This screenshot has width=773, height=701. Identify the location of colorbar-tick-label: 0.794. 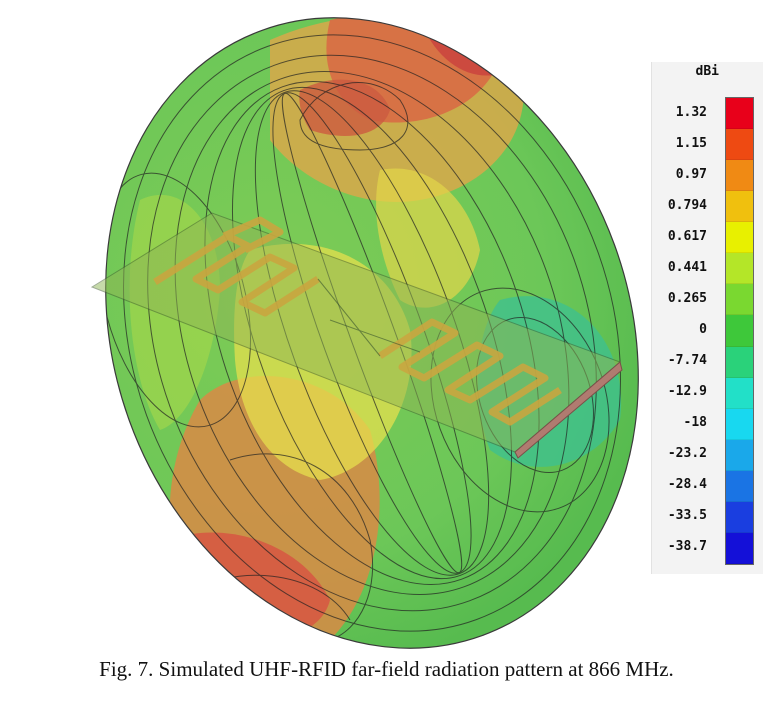
(687, 205).